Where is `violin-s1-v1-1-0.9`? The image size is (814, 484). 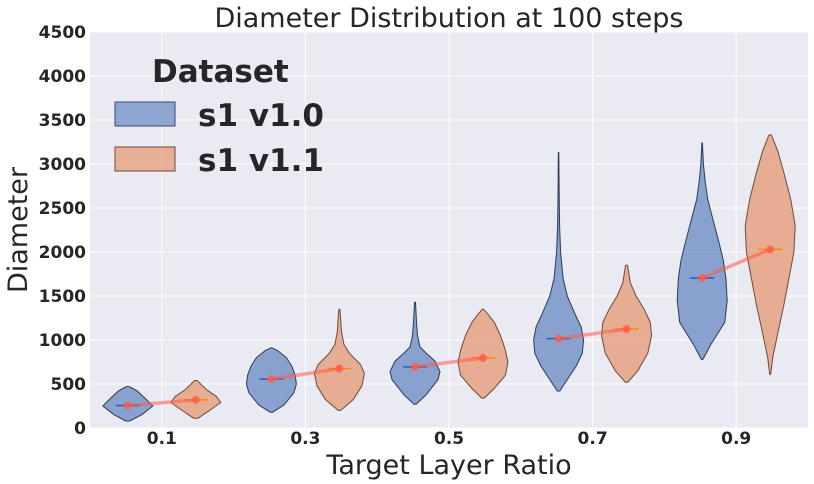 violin-s1-v1-1-0.9 is located at coordinates (770, 254).